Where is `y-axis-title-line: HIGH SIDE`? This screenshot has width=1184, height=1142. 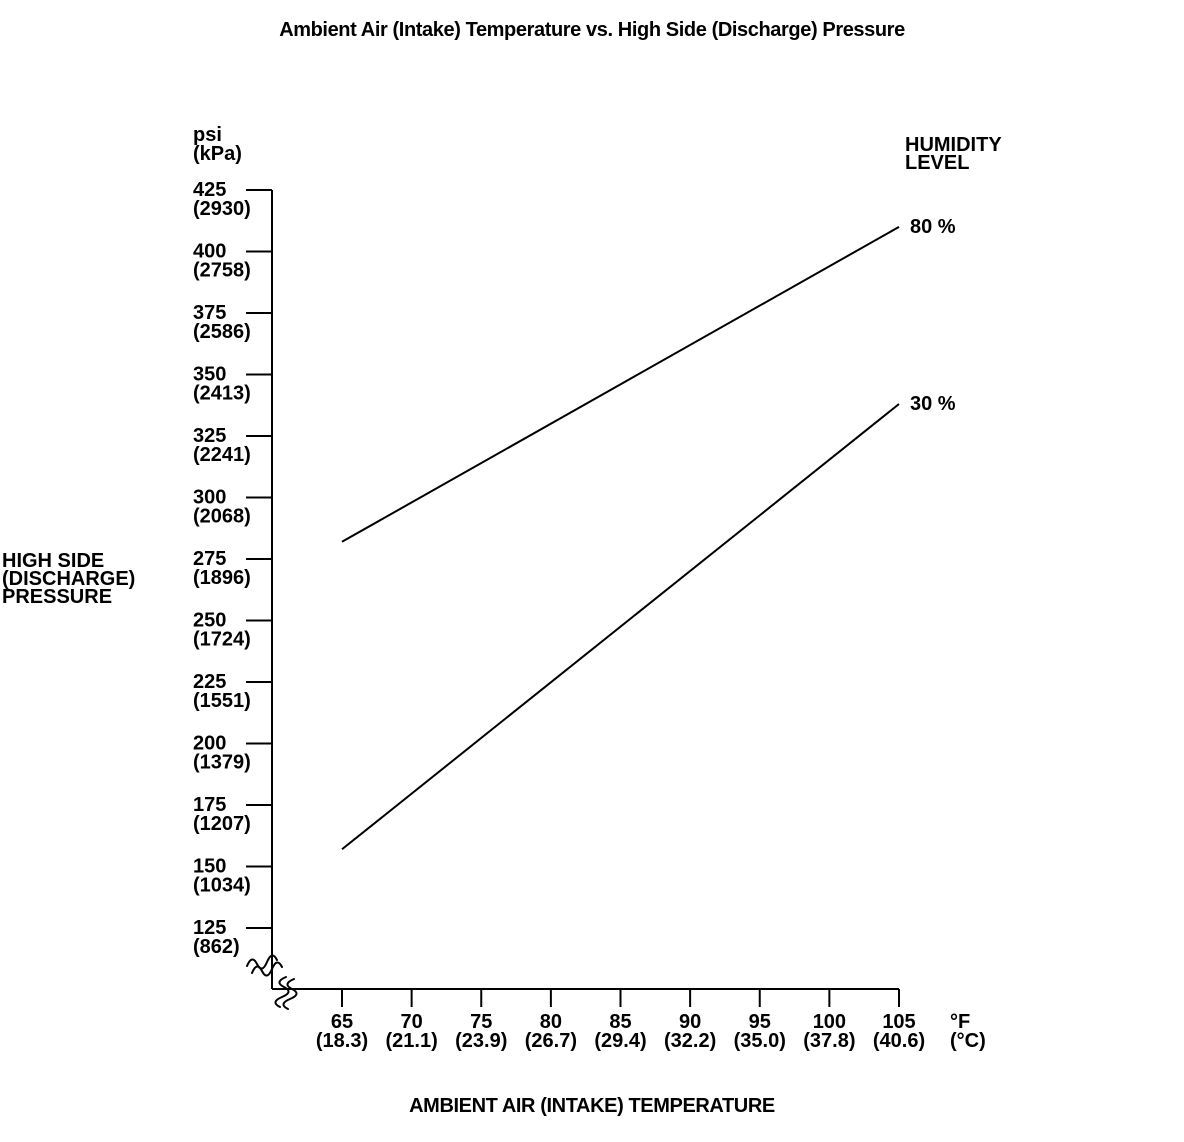 y-axis-title-line: HIGH SIDE is located at coordinates (53, 561).